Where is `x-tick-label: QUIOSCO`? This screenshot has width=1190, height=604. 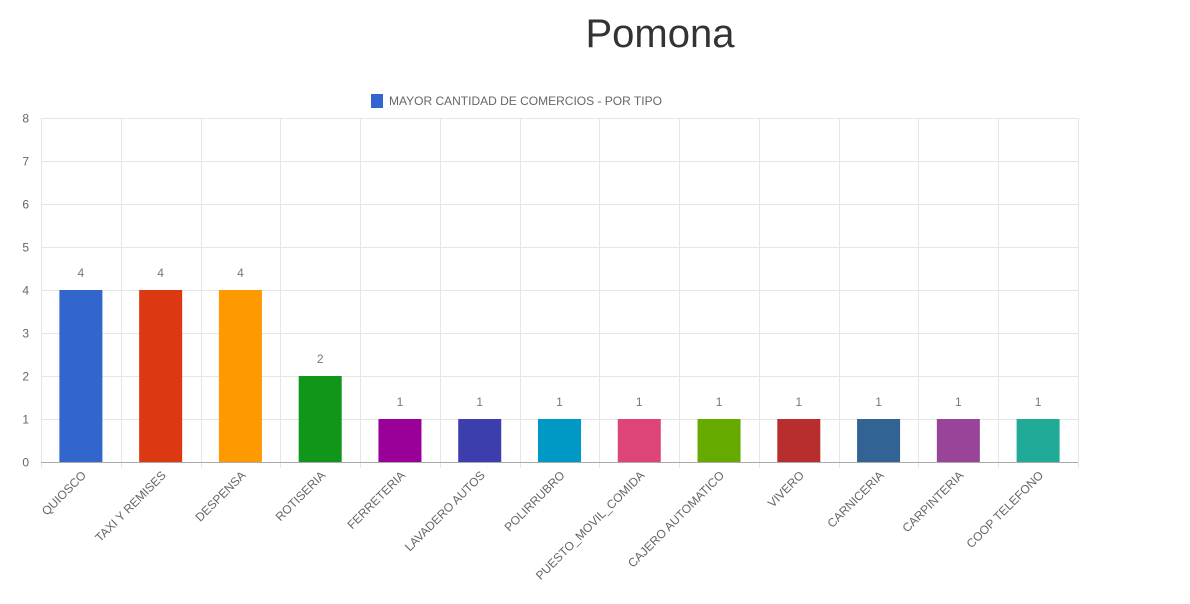 x-tick-label: QUIOSCO is located at coordinates (64, 493).